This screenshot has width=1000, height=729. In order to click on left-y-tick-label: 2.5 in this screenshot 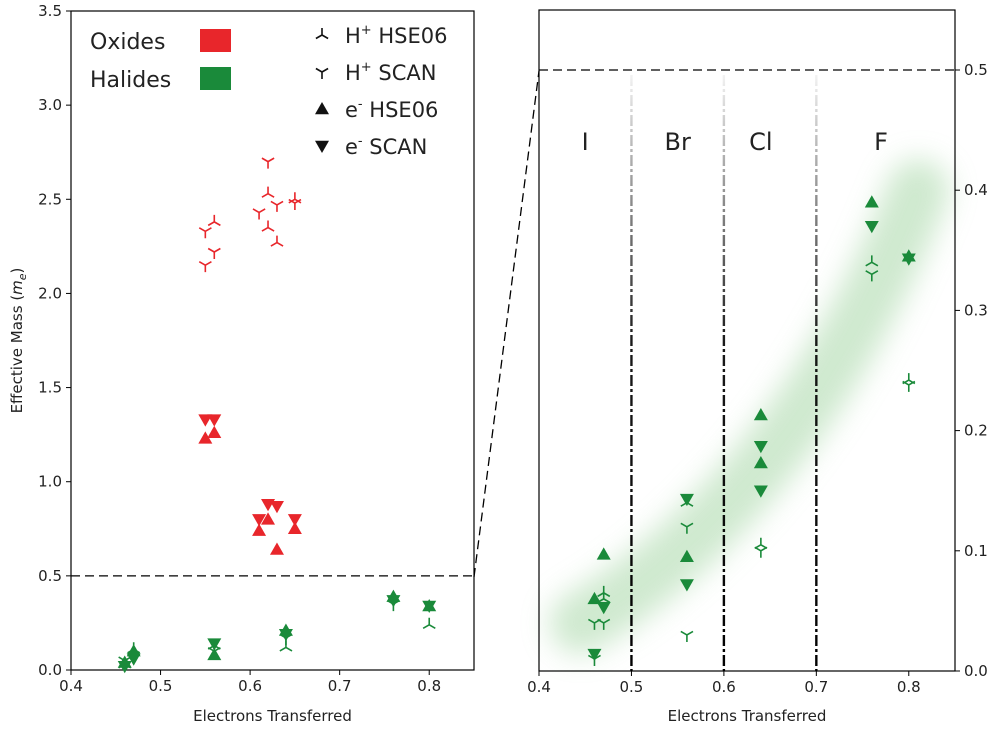, I will do `click(50, 199)`.